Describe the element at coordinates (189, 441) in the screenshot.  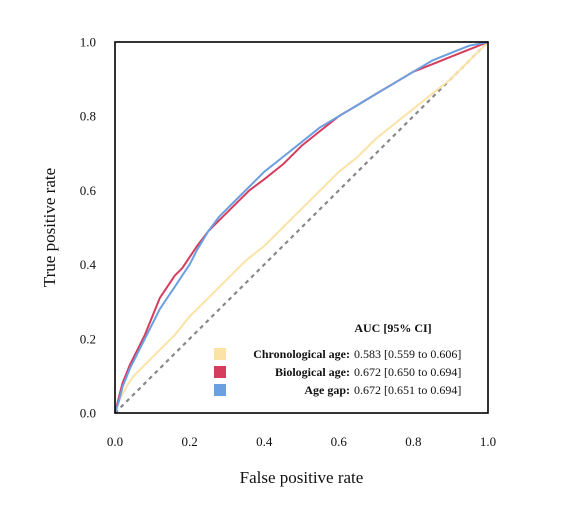
I see `x-tick-label: 0.2` at that location.